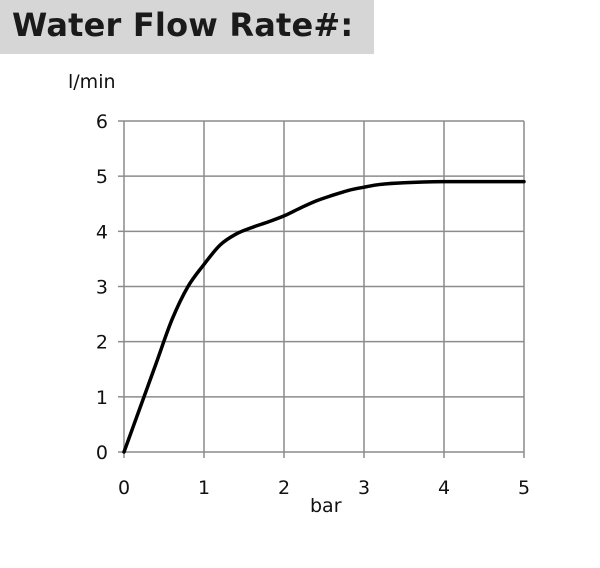 The height and width of the screenshot is (568, 600). What do you see at coordinates (102, 343) in the screenshot?
I see `y-tick-label: 2` at bounding box center [102, 343].